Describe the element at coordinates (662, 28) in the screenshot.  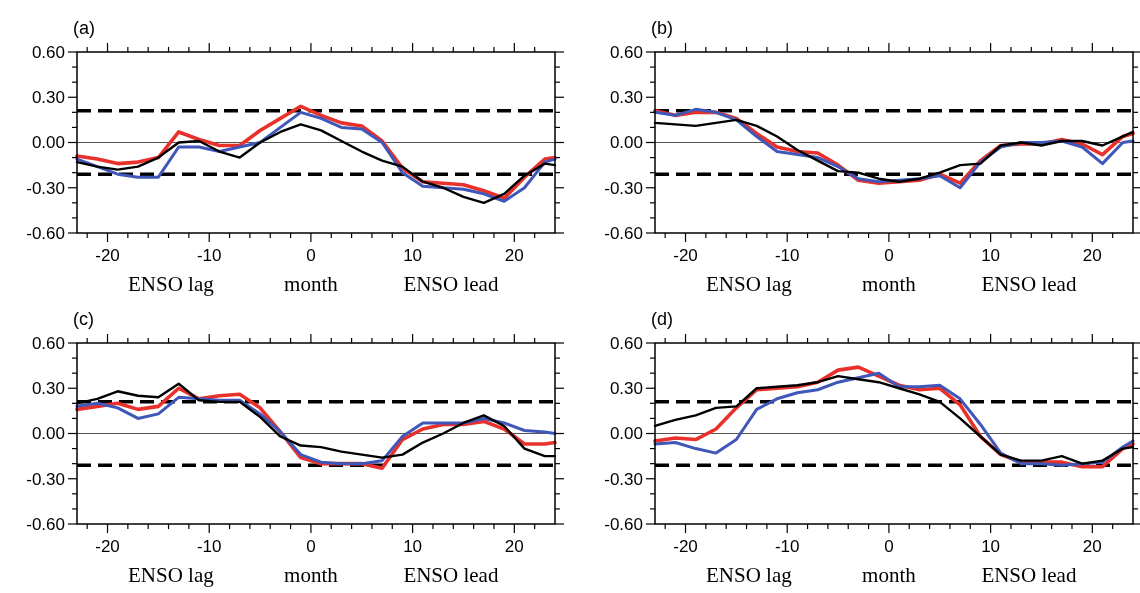
I see `chart-title: (b)` at that location.